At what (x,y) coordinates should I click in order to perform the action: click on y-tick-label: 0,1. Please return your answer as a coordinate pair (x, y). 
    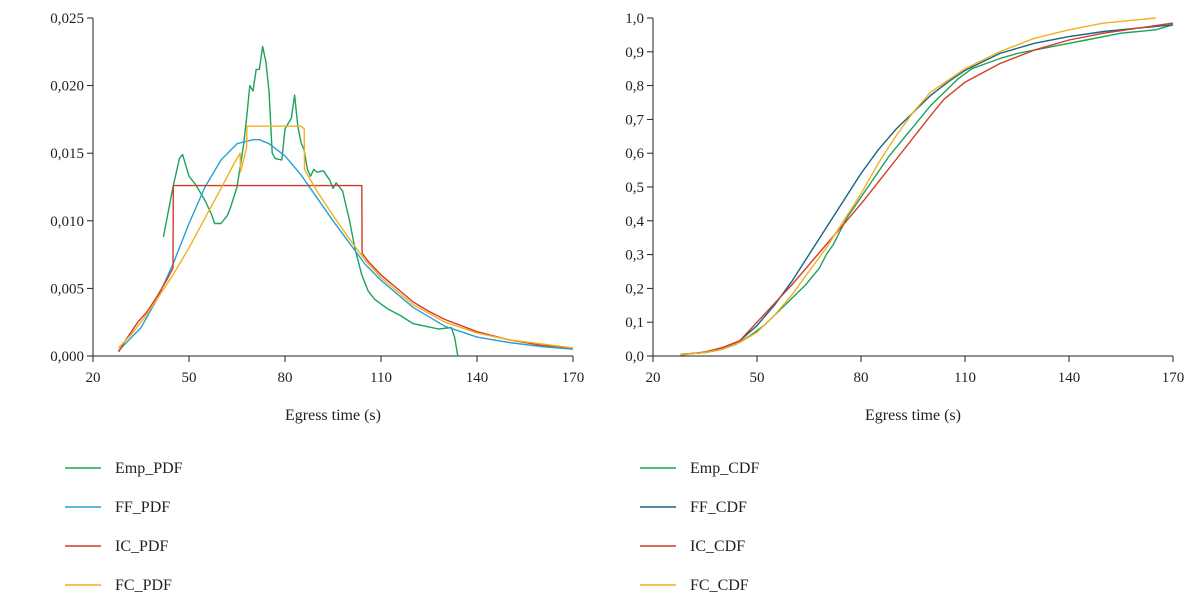
    Looking at the image, I should click on (634, 323).